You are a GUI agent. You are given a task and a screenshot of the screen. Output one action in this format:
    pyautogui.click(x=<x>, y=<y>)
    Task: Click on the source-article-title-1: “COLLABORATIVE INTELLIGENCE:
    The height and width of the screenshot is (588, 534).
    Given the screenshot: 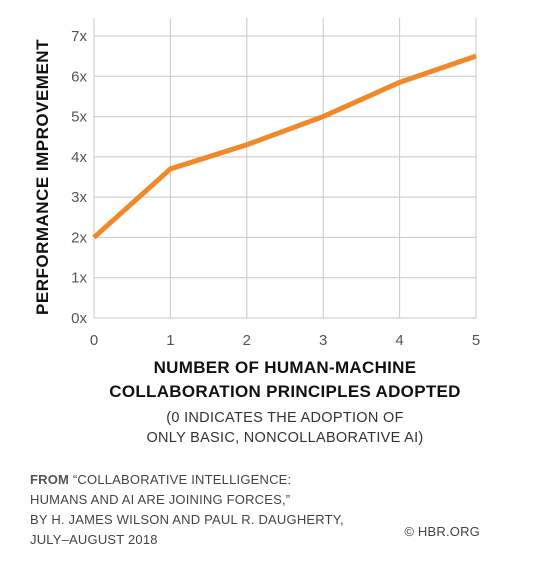 What is the action you would take?
    pyautogui.click(x=182, y=479)
    